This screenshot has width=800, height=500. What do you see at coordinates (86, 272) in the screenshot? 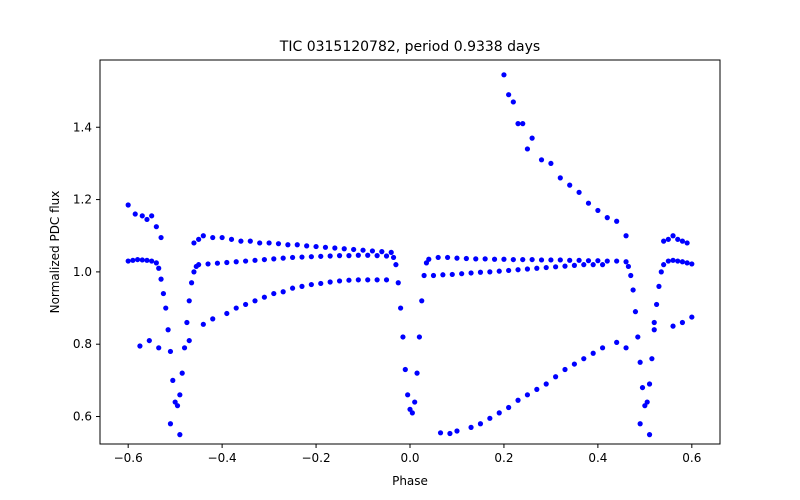
I see `y-axis-ticks: 0.6 0.8 1.0 1.2 1.4` at bounding box center [86, 272].